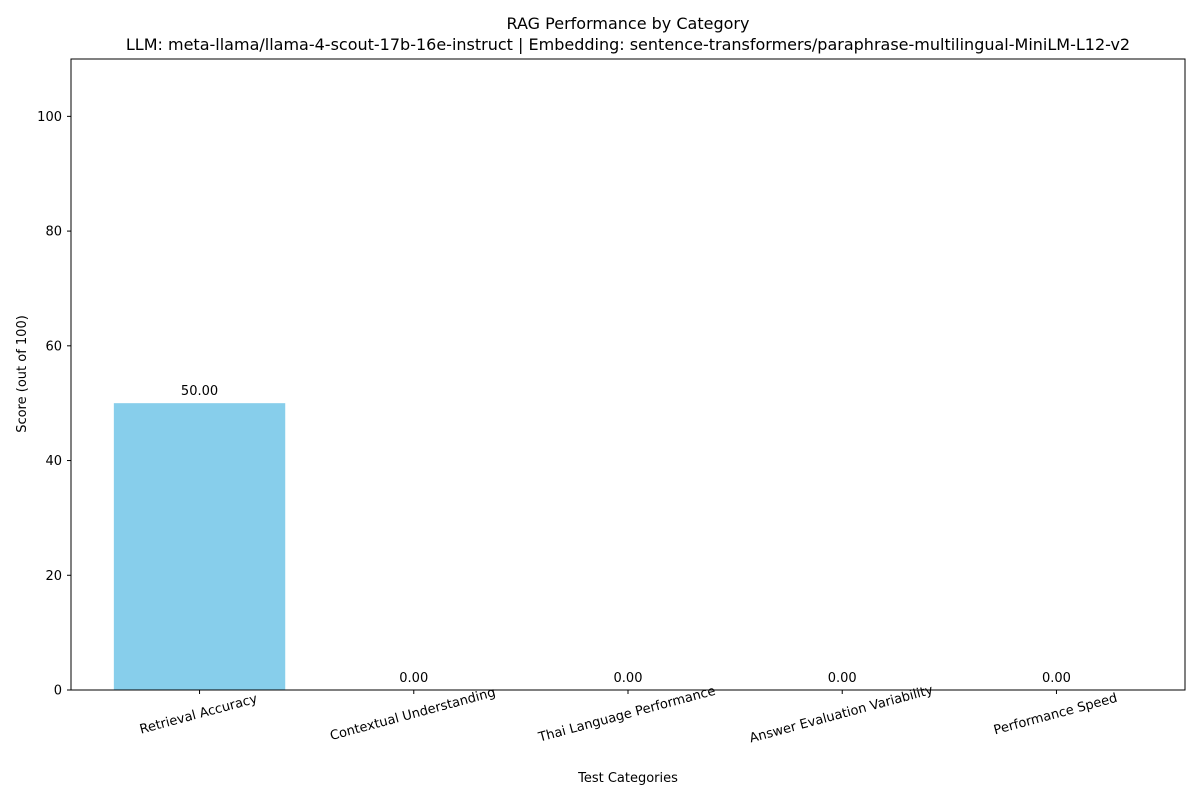 Image resolution: width=1200 pixels, height=800 pixels. What do you see at coordinates (58, 691) in the screenshot?
I see `y-tick-label-0: 0` at bounding box center [58, 691].